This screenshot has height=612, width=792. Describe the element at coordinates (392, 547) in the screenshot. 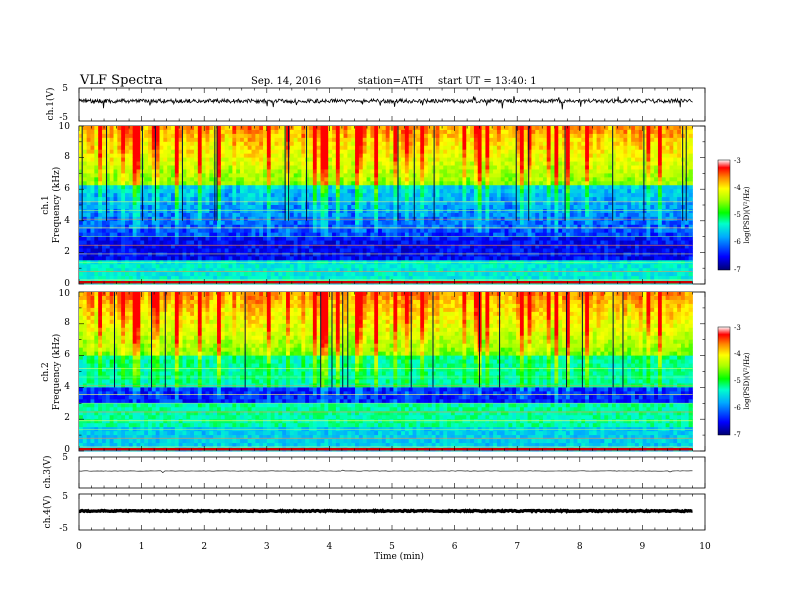

I see `xtick-5: 5` at that location.